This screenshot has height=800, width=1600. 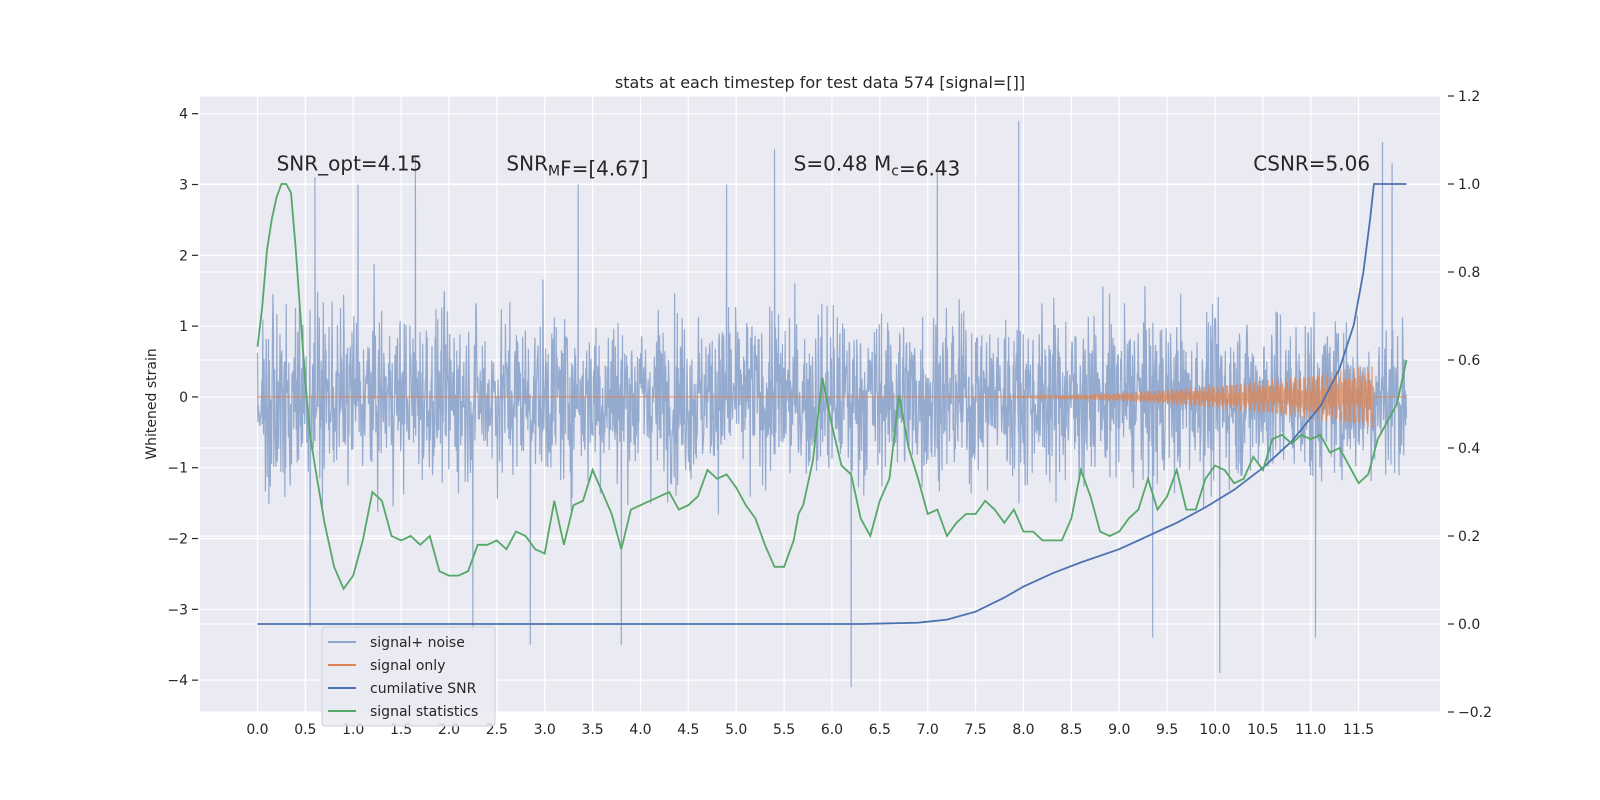 I want to click on y-tick-label: −1, so click(x=177, y=469).